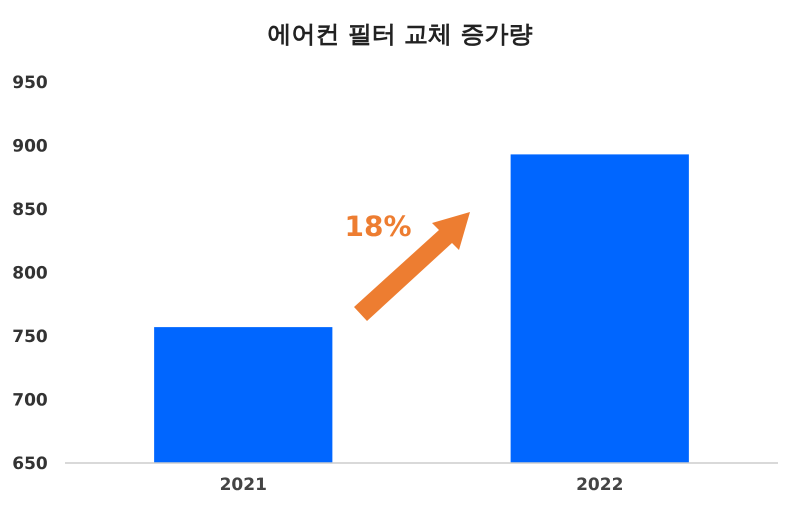 The width and height of the screenshot is (800, 505). What do you see at coordinates (30, 146) in the screenshot?
I see `y-tick-label: 900` at bounding box center [30, 146].